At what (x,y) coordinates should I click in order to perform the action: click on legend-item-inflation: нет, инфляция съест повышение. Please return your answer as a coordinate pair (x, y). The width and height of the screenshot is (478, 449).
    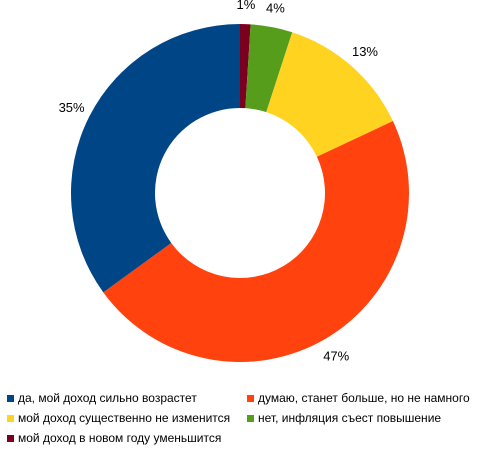
    Looking at the image, I should click on (362, 418).